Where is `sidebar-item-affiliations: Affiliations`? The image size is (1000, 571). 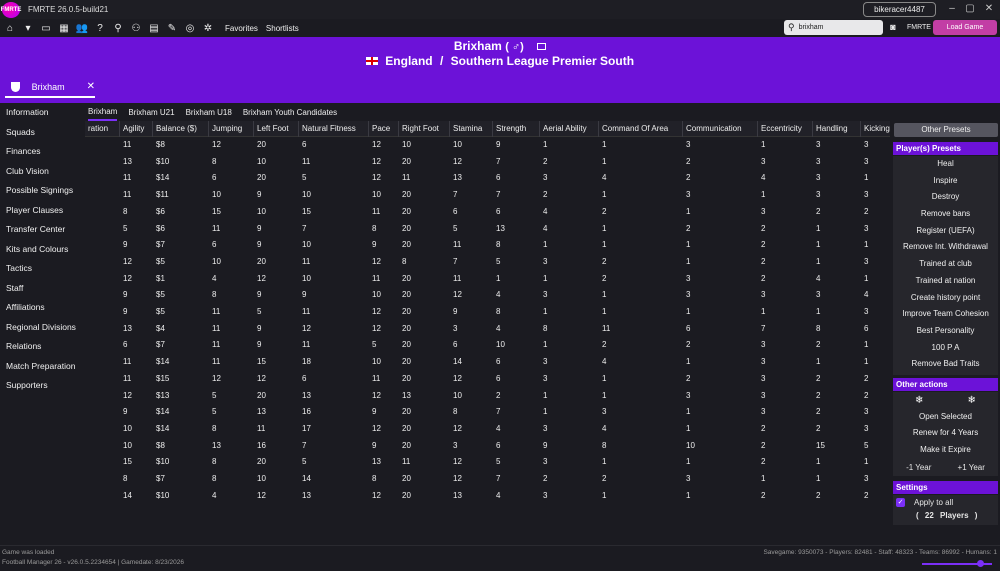 sidebar-item-affiliations: Affiliations is located at coordinates (25, 307).